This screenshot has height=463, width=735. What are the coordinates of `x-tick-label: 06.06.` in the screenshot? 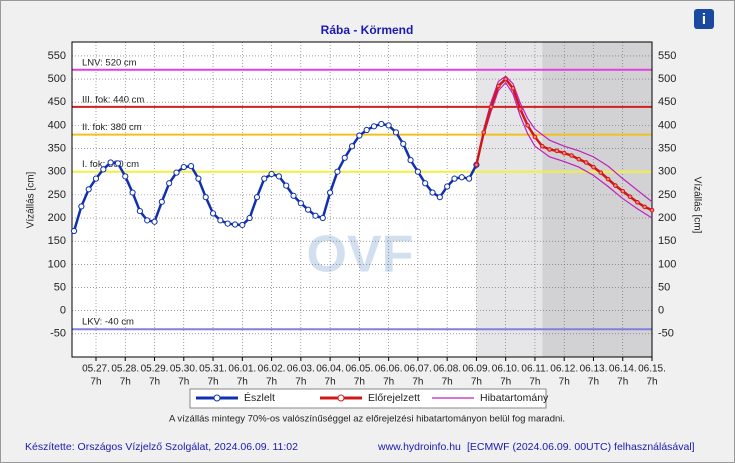 It's located at (389, 369).